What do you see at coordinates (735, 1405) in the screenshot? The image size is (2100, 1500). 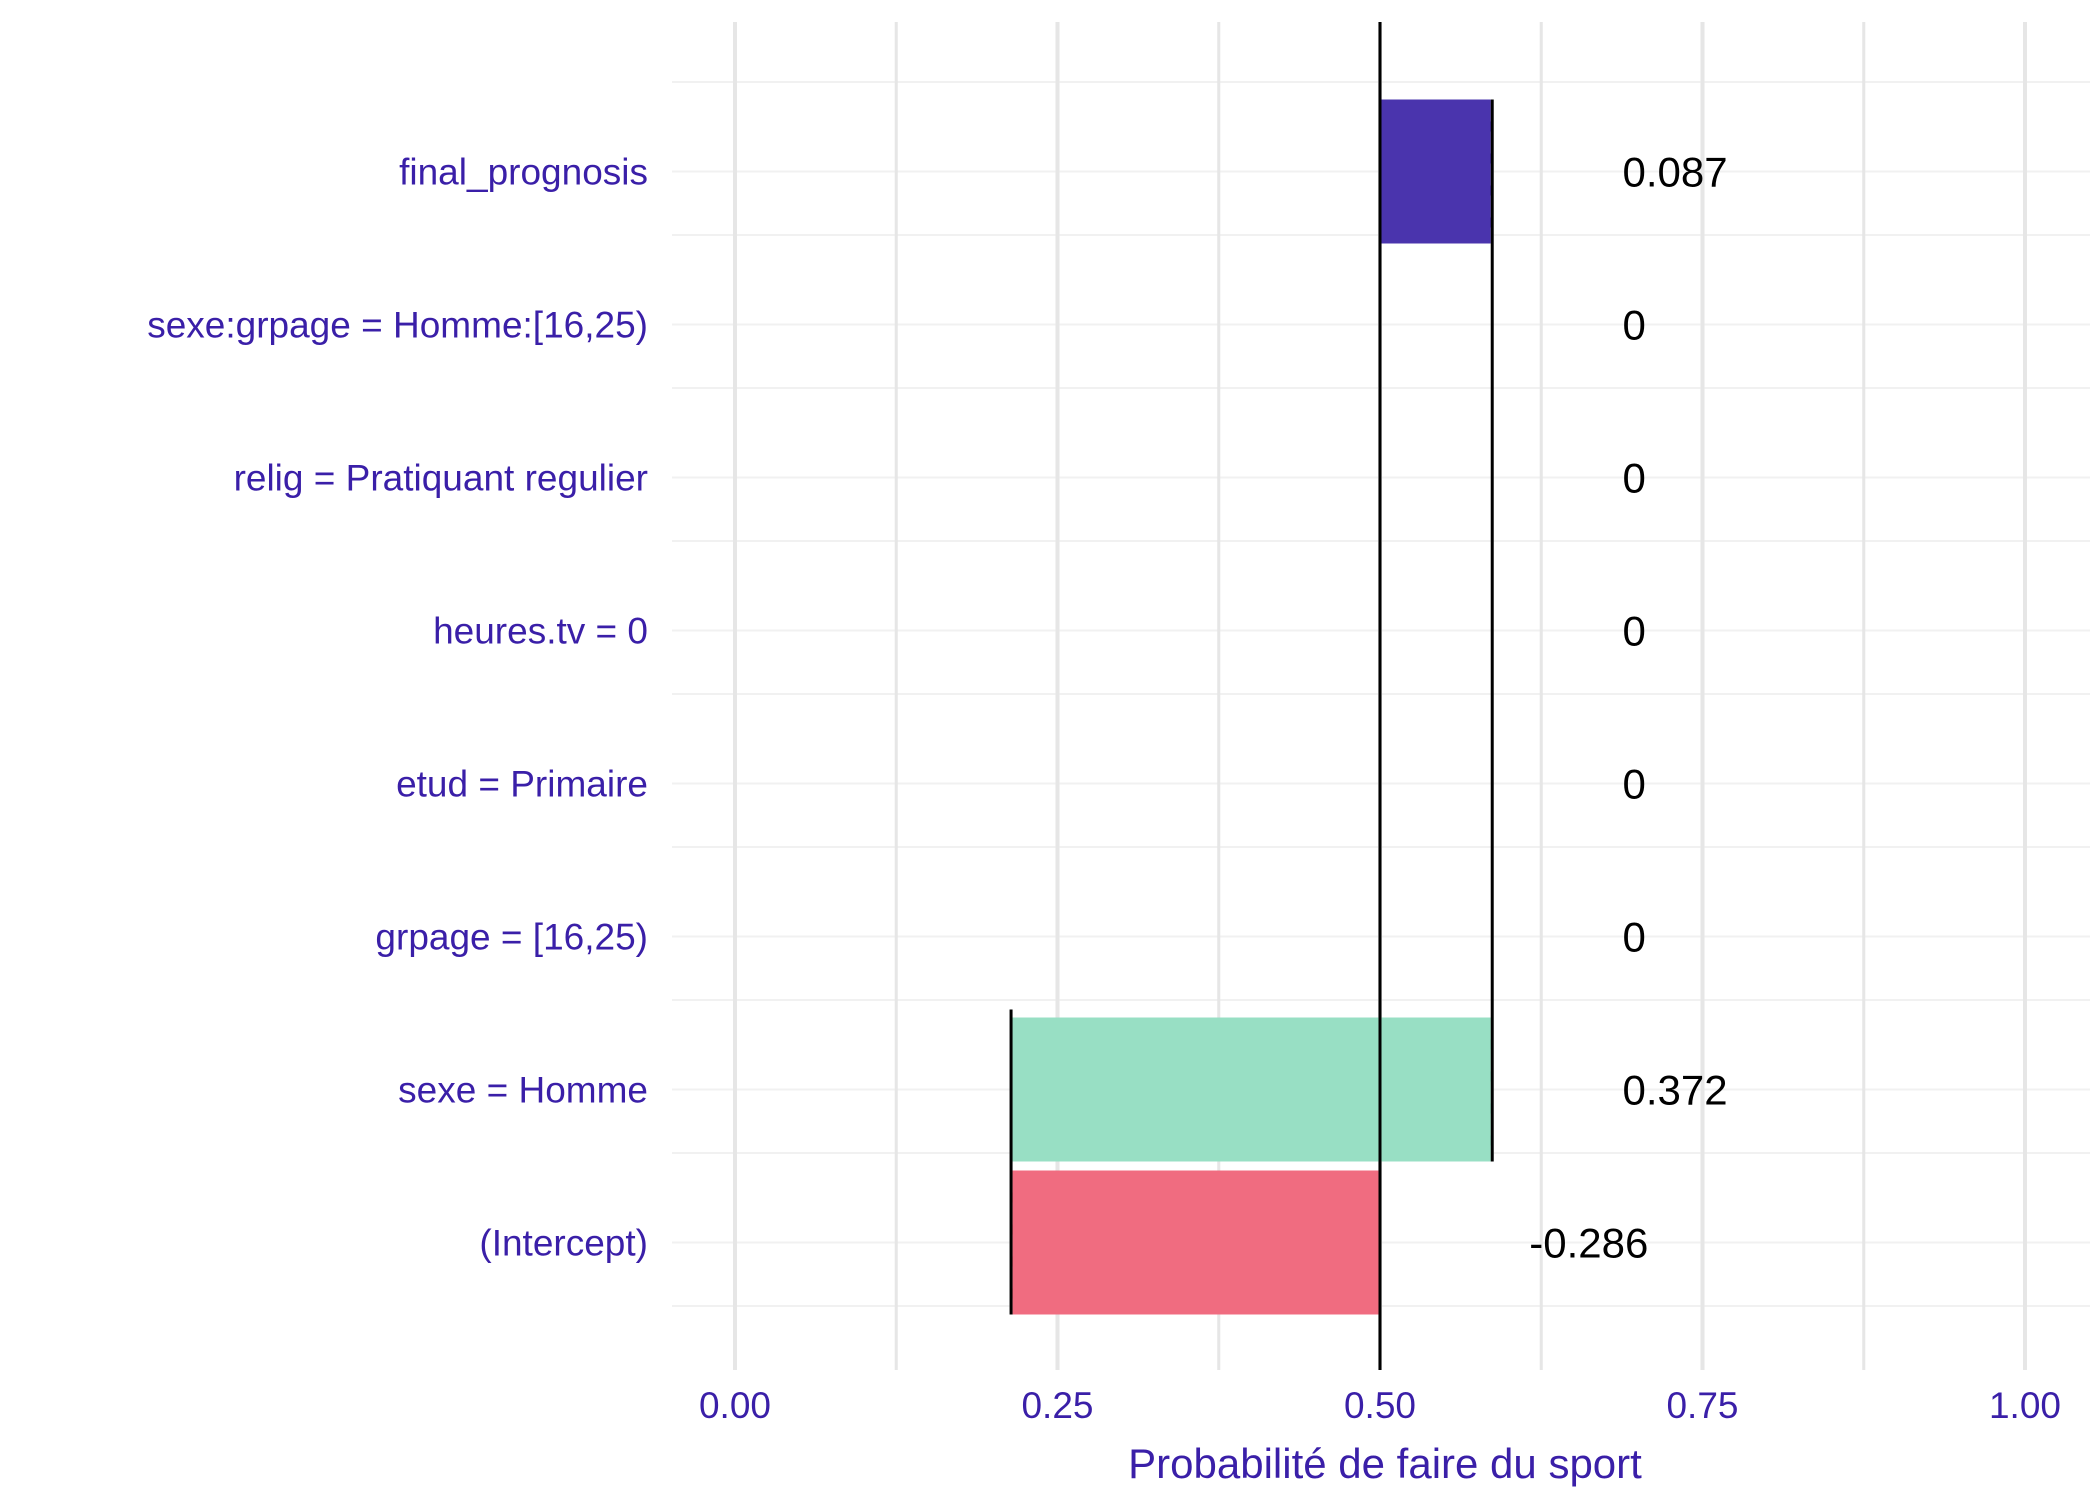 I see `x-tick-label: 0.00` at bounding box center [735, 1405].